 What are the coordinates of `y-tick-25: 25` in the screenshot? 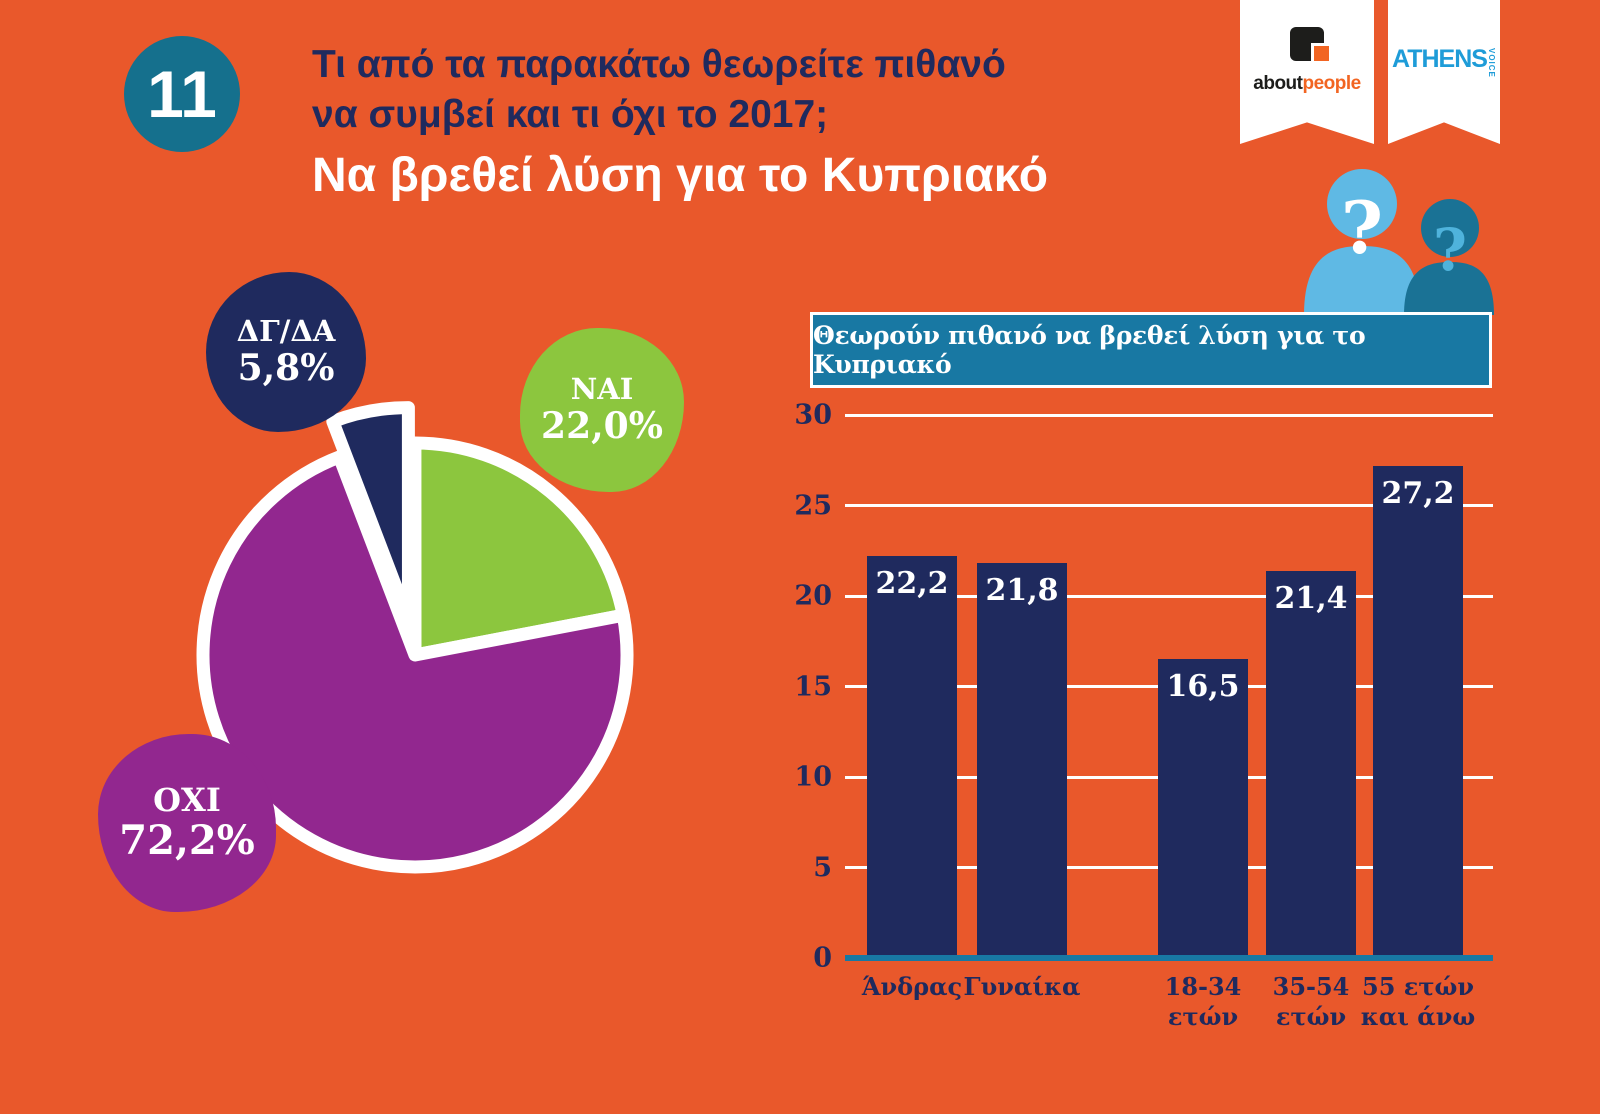 It's located at (813, 505).